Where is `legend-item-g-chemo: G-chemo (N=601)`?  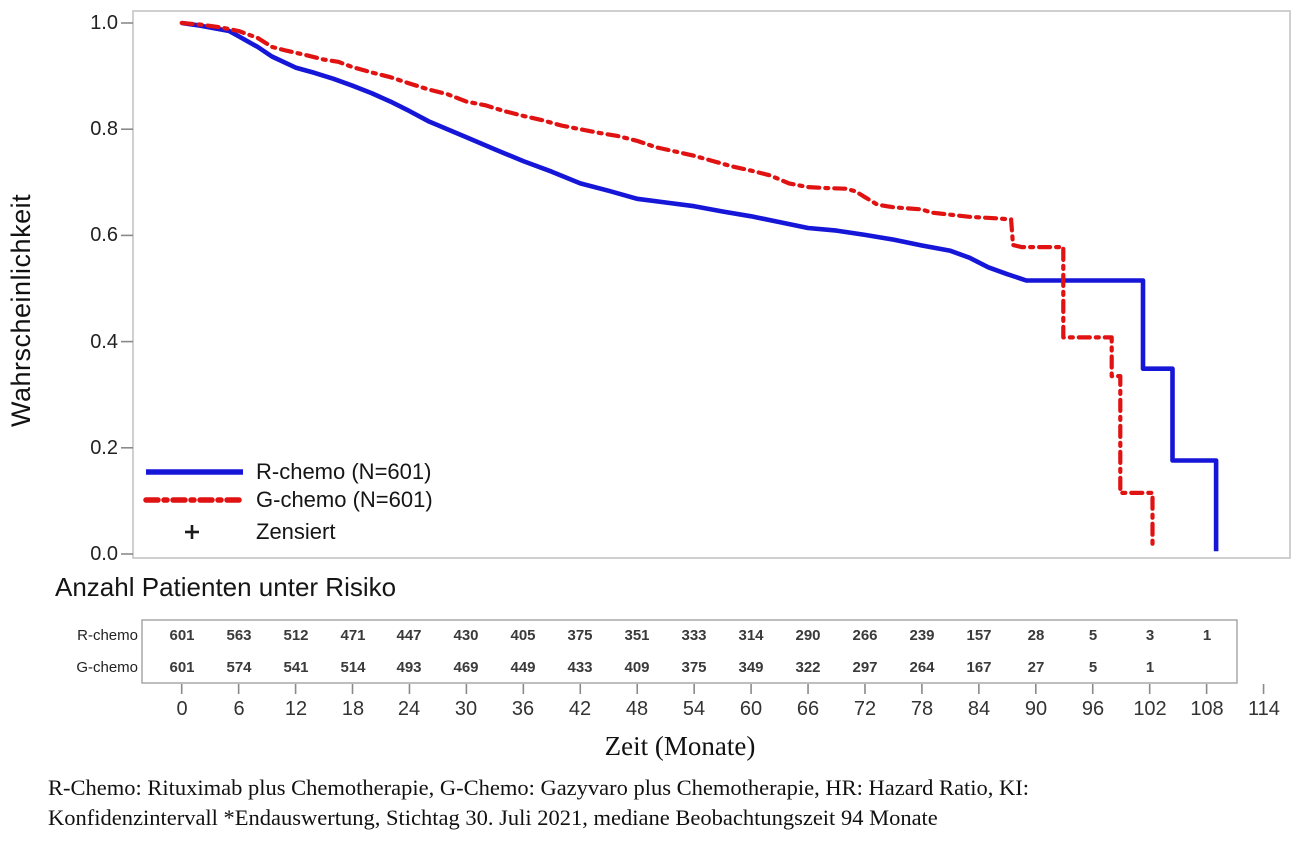
legend-item-g-chemo: G-chemo (N=601) is located at coordinates (344, 499).